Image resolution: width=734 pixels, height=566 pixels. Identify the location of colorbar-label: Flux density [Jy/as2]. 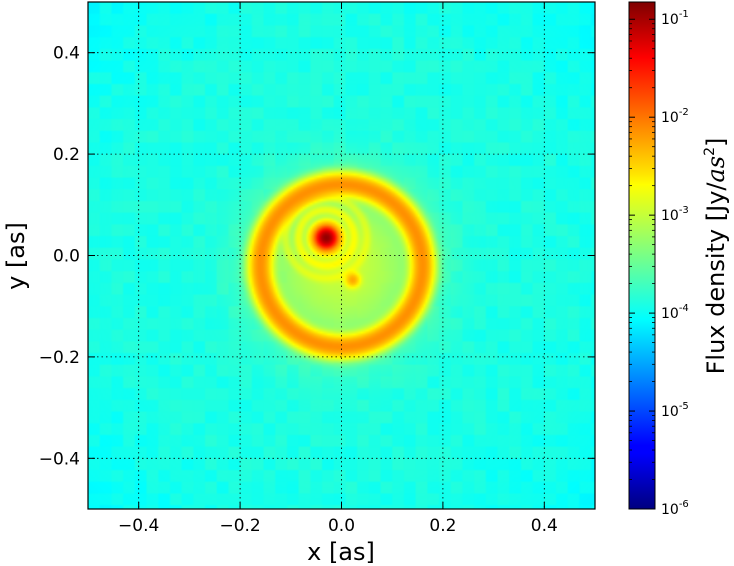
(716, 256).